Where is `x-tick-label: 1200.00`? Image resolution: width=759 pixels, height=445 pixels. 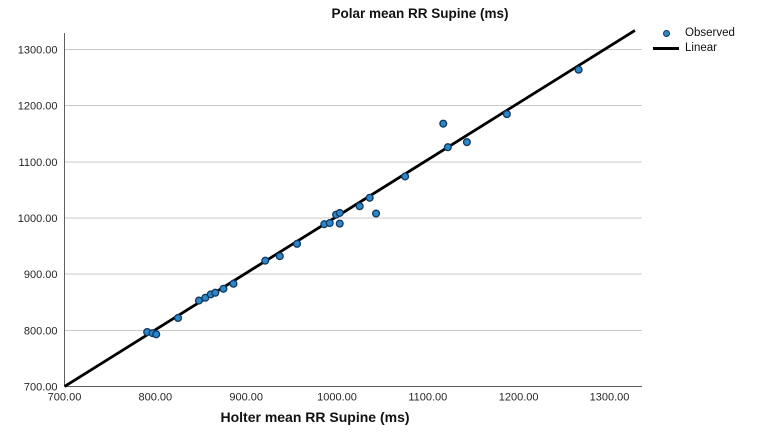 x-tick-label: 1200.00 is located at coordinates (519, 398).